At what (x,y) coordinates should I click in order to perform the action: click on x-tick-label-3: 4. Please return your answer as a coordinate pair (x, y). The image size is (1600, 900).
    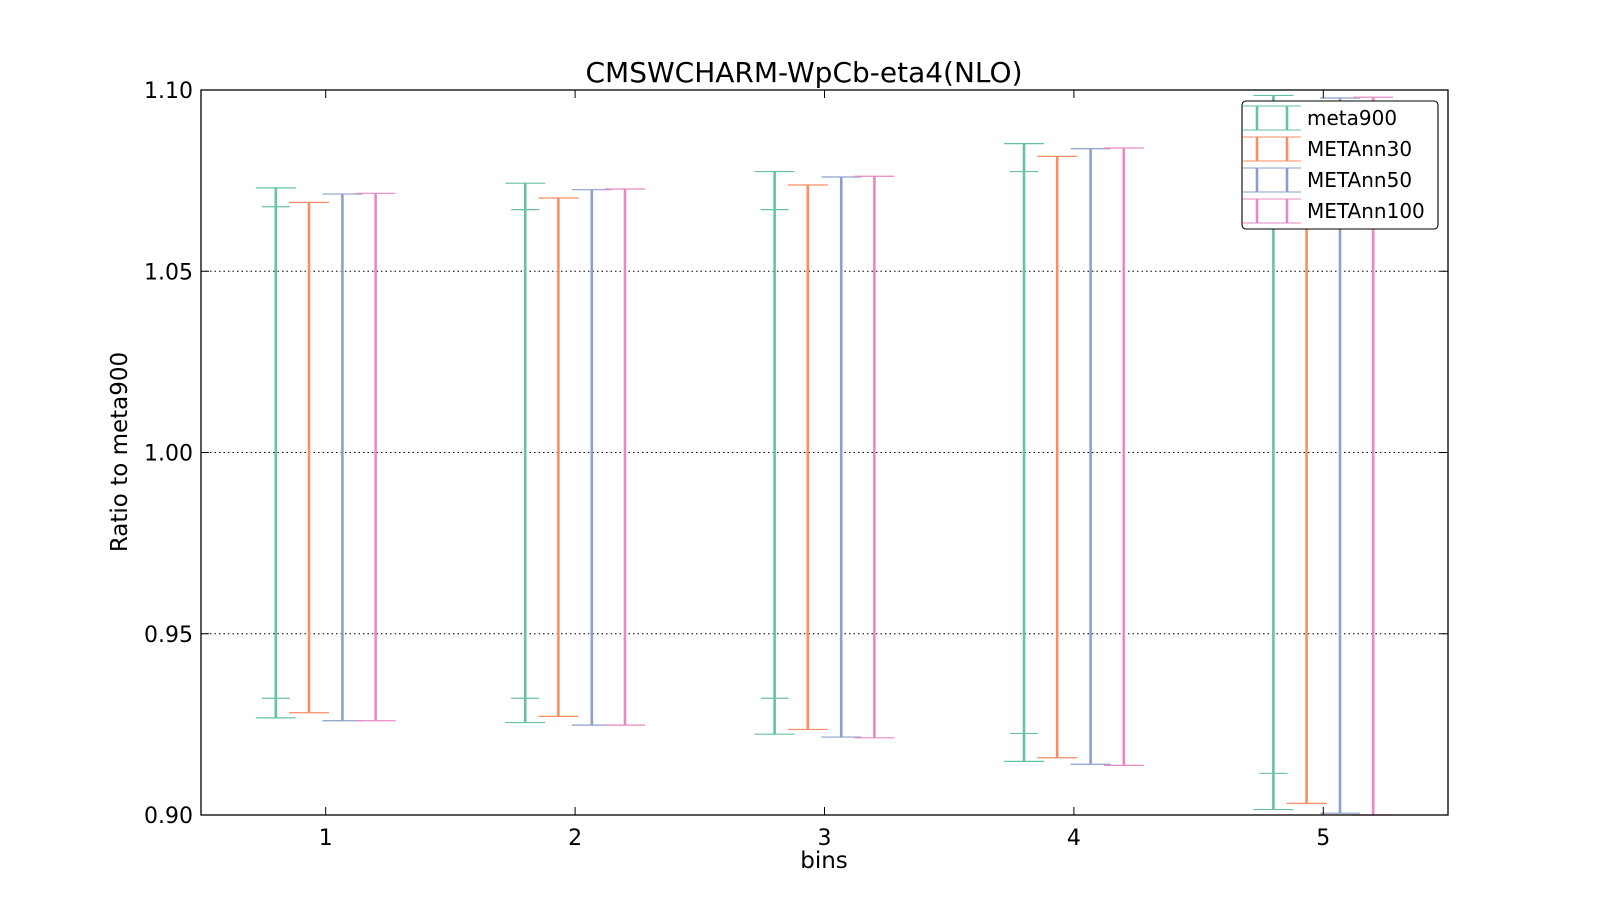
    Looking at the image, I should click on (1074, 838).